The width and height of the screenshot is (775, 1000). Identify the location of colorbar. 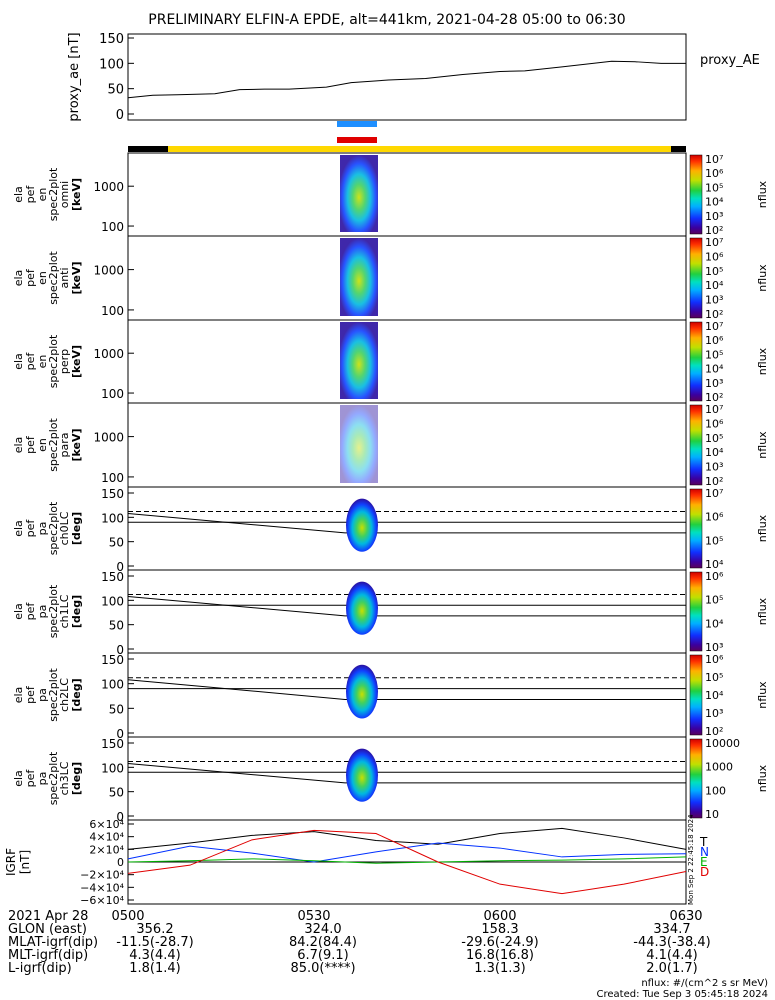
(696, 445).